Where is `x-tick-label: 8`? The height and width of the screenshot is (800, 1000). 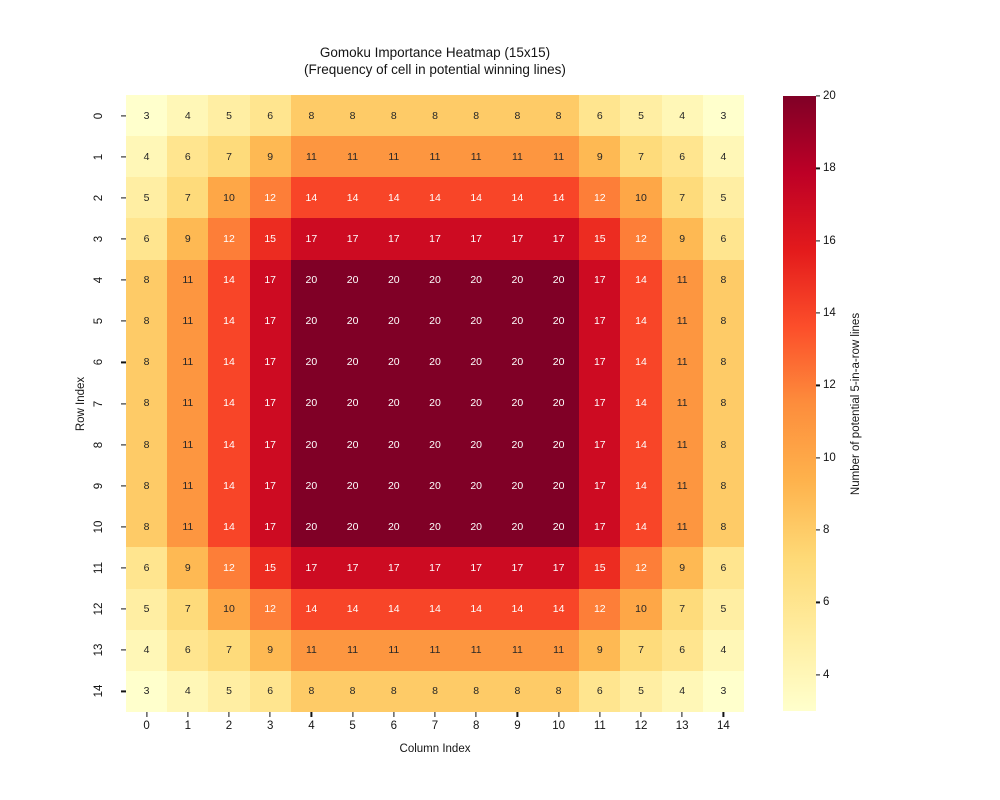 x-tick-label: 8 is located at coordinates (476, 726).